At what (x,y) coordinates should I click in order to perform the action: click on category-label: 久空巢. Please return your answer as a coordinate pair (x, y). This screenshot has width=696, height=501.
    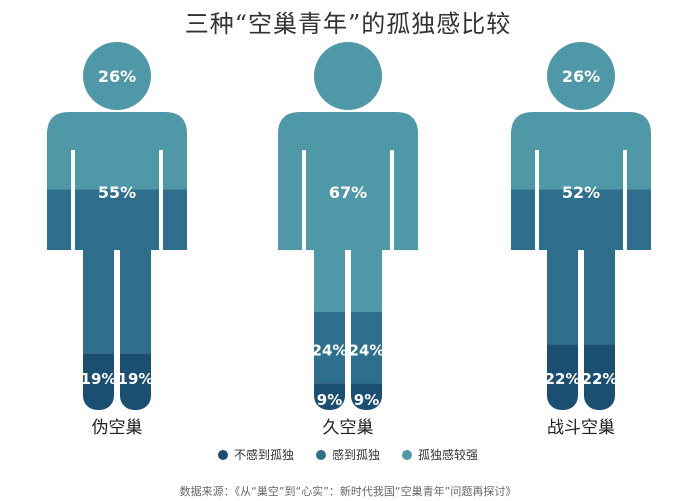
    Looking at the image, I should click on (348, 428).